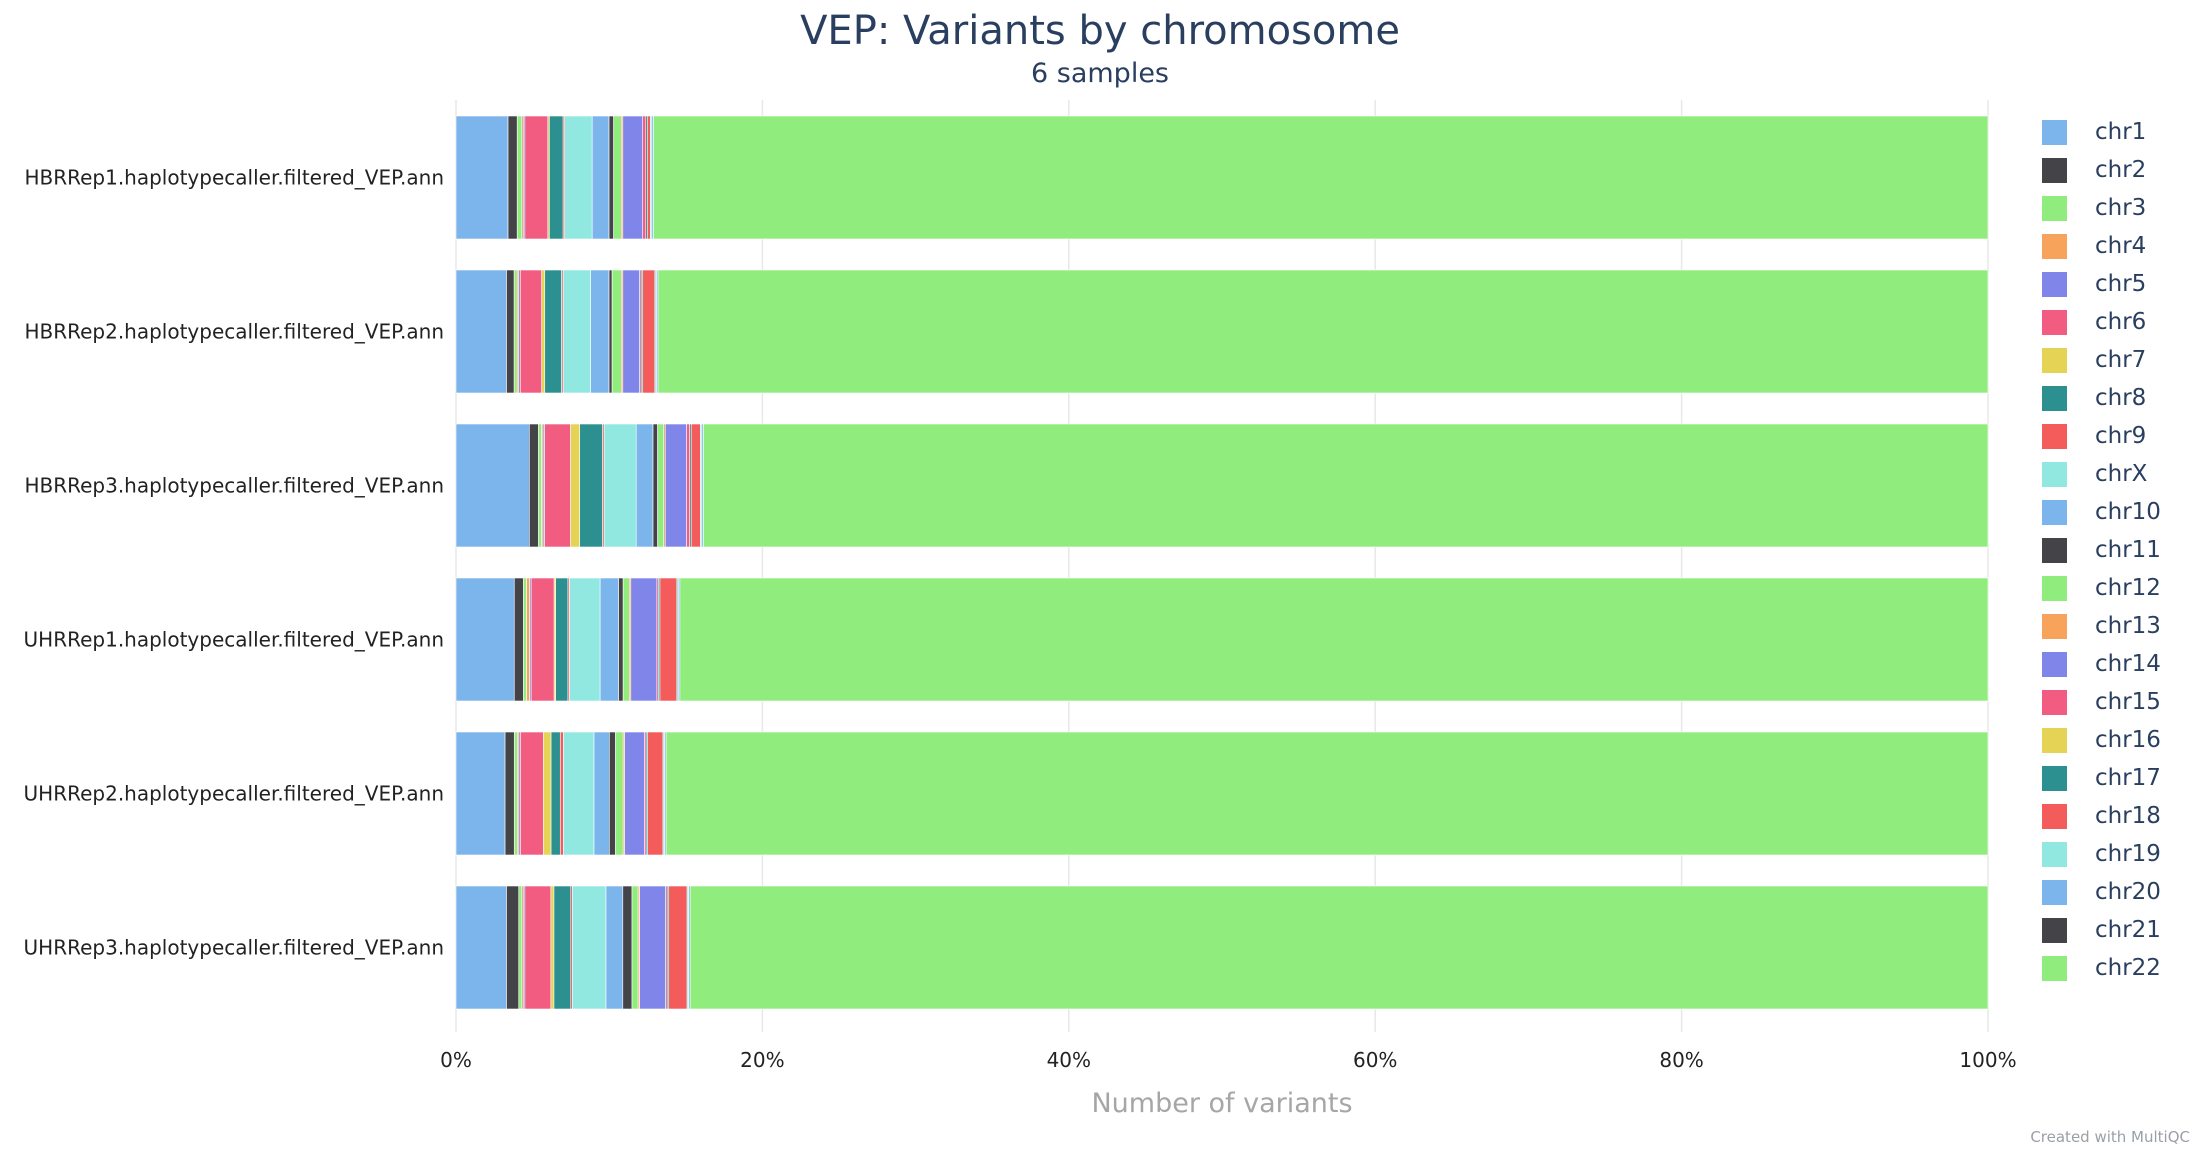  Describe the element at coordinates (2121, 398) in the screenshot. I see `legend-label: chr8` at that location.